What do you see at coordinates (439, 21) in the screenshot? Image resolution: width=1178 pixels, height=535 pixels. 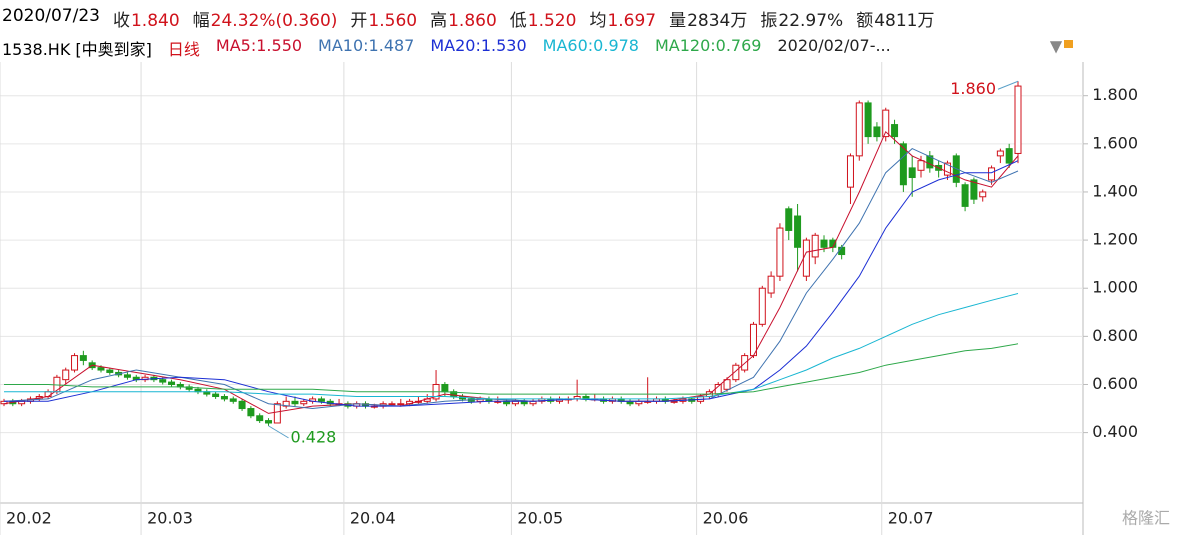 I see `quote-label: 高` at bounding box center [439, 21].